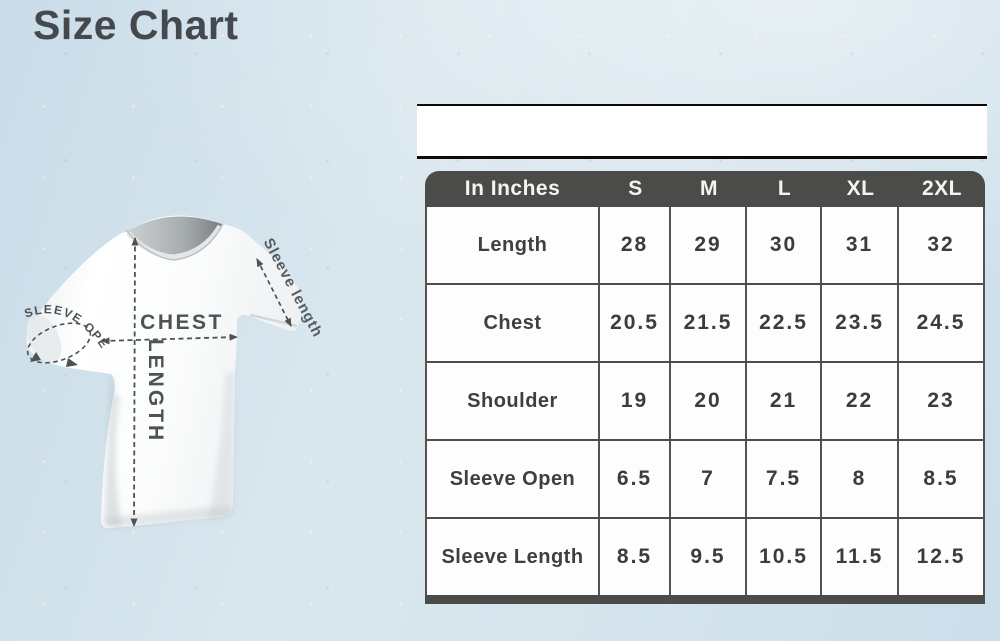 The image size is (1000, 641). I want to click on table-row: Shoulder 19 20 21 22 23, so click(705, 402).